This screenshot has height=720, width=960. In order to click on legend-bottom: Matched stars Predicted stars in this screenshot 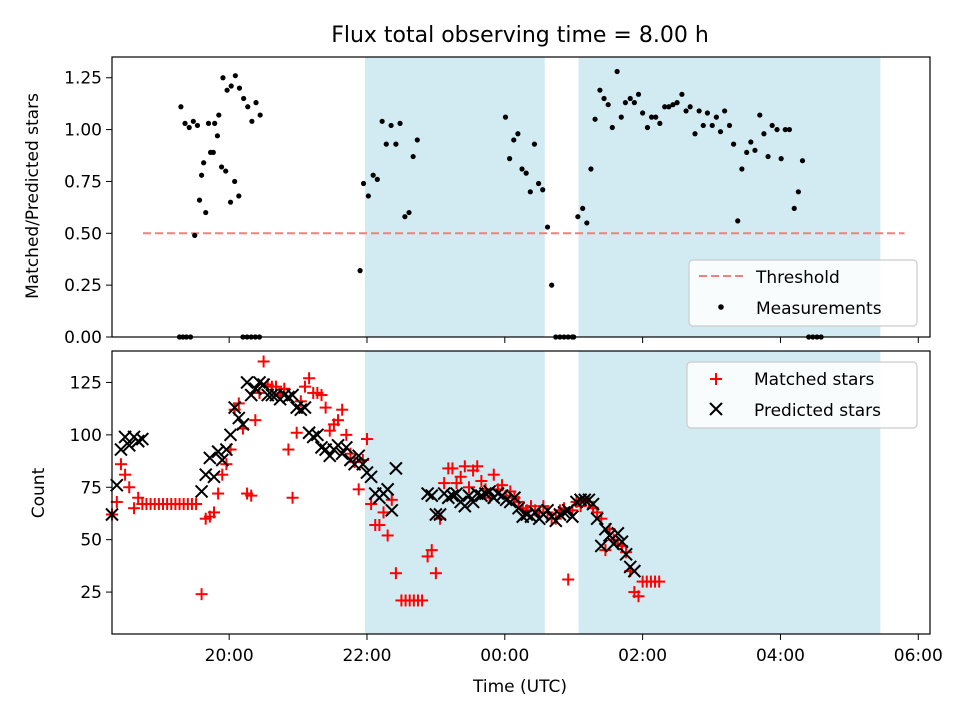, I will do `click(802, 395)`.